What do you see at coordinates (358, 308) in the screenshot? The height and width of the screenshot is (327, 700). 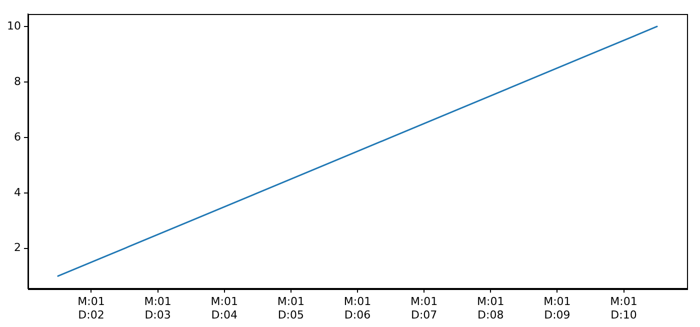 I see `x-tick-label: M:01 D:06` at bounding box center [358, 308].